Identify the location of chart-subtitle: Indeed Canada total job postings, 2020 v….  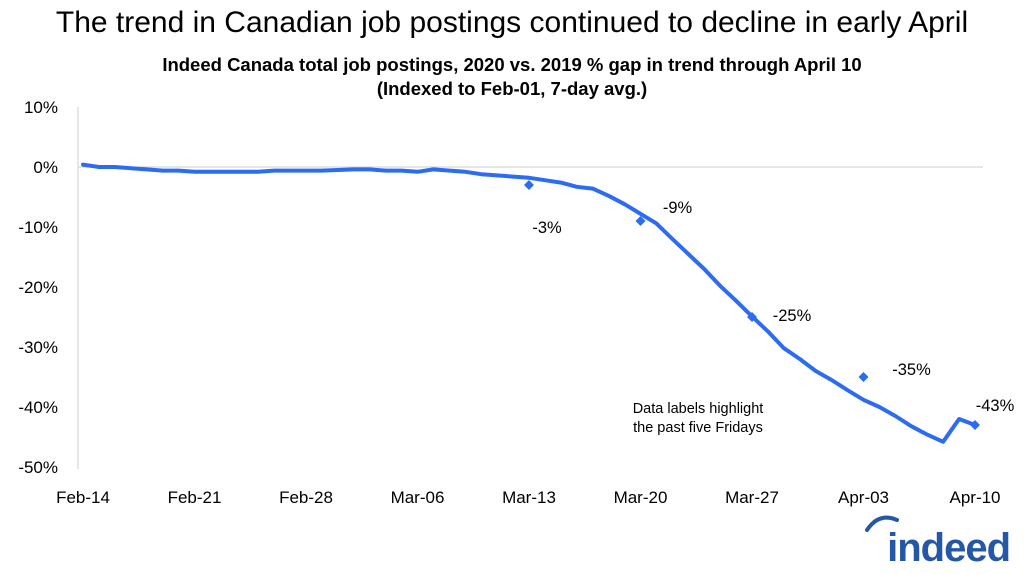
(512, 77).